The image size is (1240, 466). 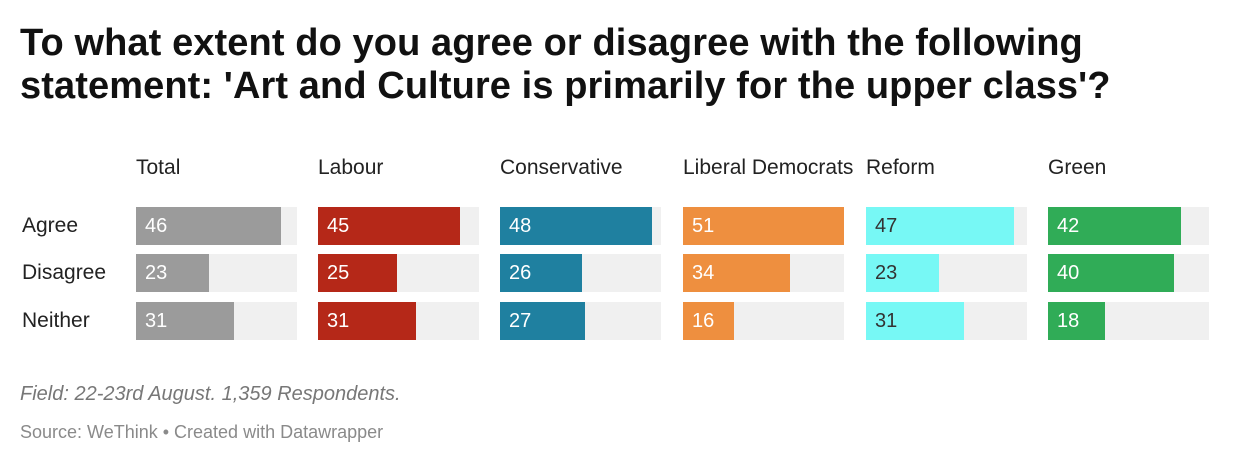 I want to click on bar-conservative-agree, so click(x=576, y=226).